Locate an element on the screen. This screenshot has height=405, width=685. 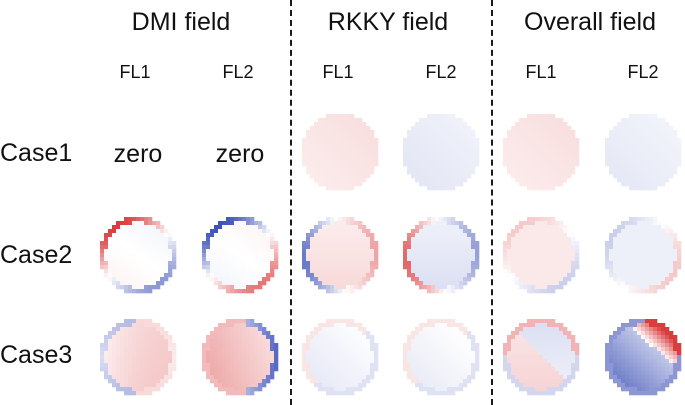
field-map-row1-group2-fl1 is located at coordinates (541, 152).